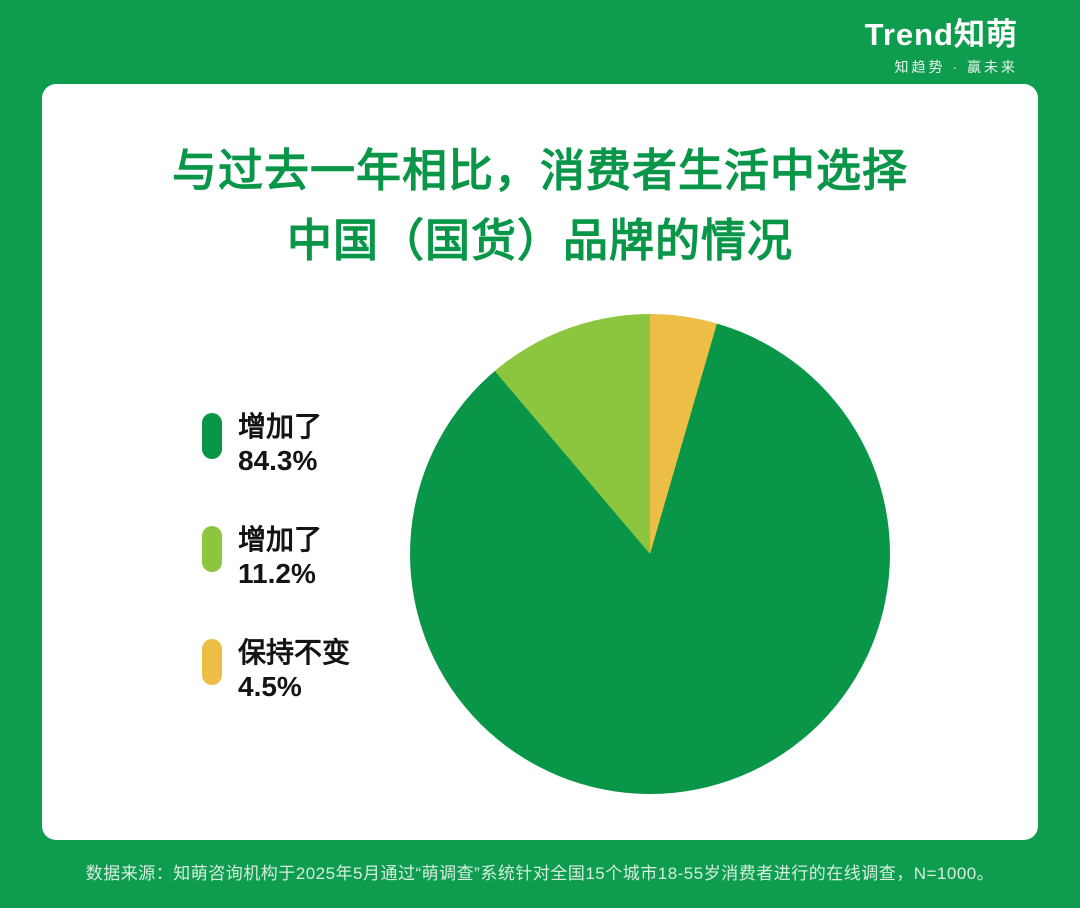 This screenshot has width=1080, height=908. I want to click on legend-item: 保持不变 4.5%, so click(276, 670).